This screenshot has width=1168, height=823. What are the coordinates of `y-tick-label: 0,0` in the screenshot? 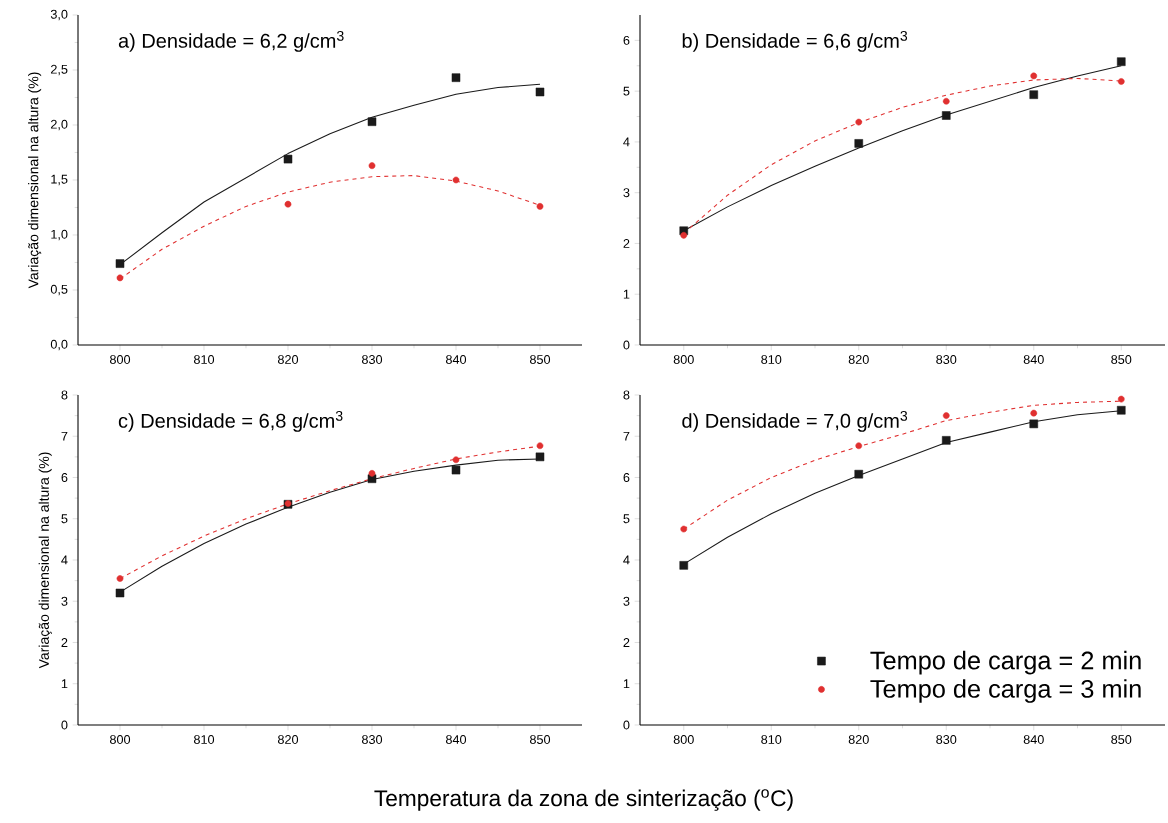 It's located at (59, 345).